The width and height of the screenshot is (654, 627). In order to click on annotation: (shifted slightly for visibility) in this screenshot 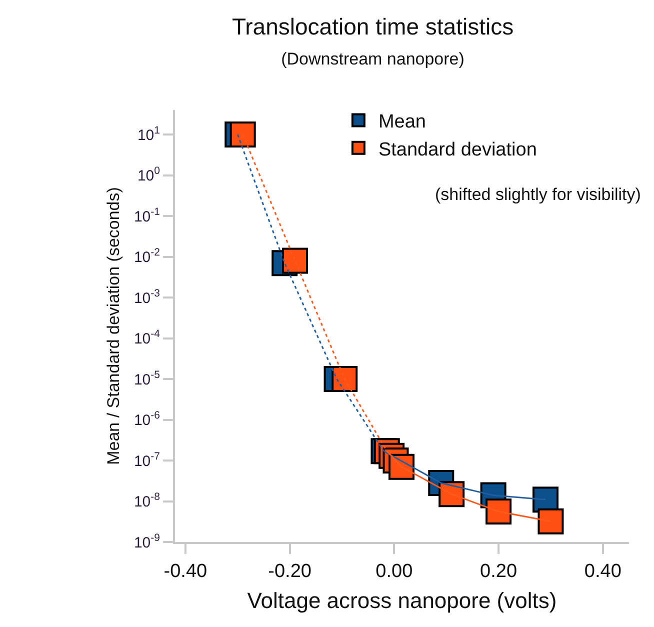, I will do `click(538, 194)`.